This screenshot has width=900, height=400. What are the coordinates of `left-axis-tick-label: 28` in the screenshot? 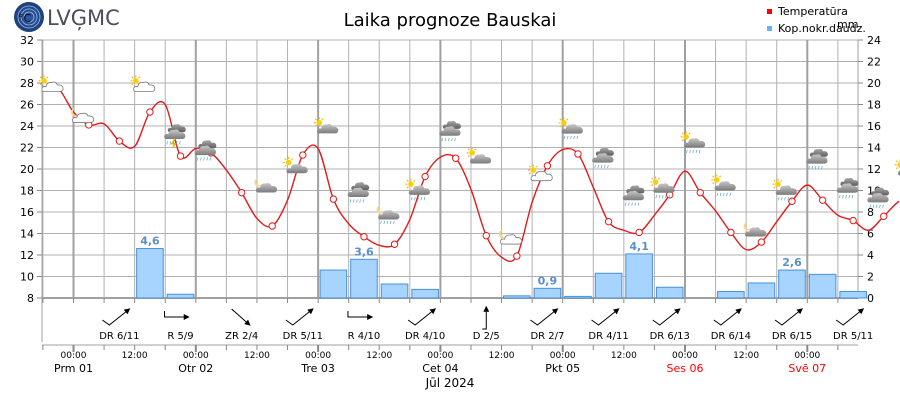 It's located at (27, 83).